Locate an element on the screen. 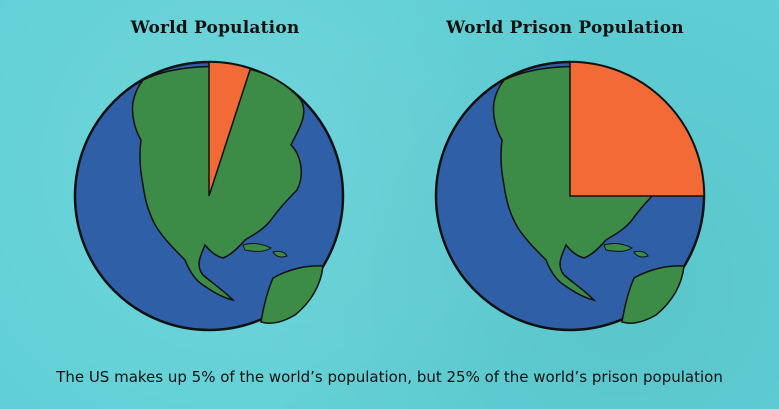  chart-title-world-population: World Population is located at coordinates (215, 28).